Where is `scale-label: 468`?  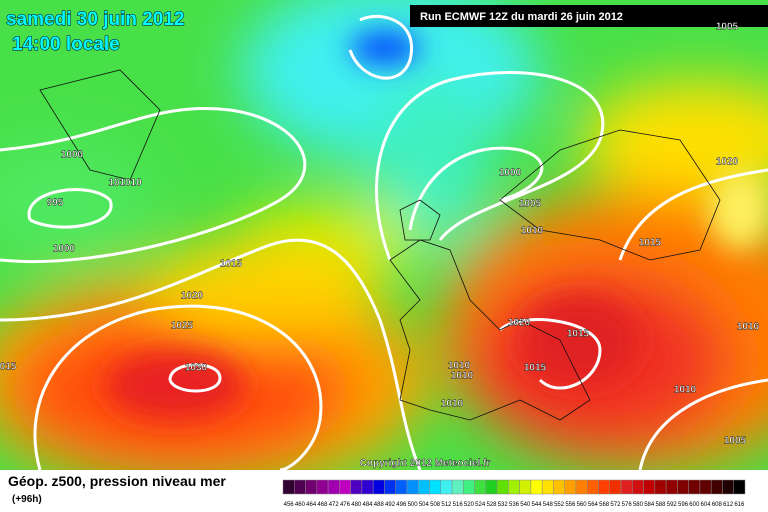 scale-label: 468 is located at coordinates (322, 505).